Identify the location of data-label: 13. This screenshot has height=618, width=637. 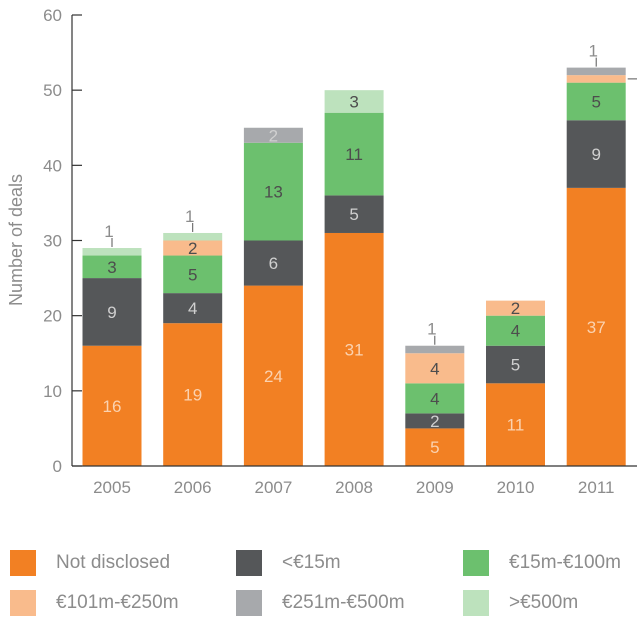
(273, 192).